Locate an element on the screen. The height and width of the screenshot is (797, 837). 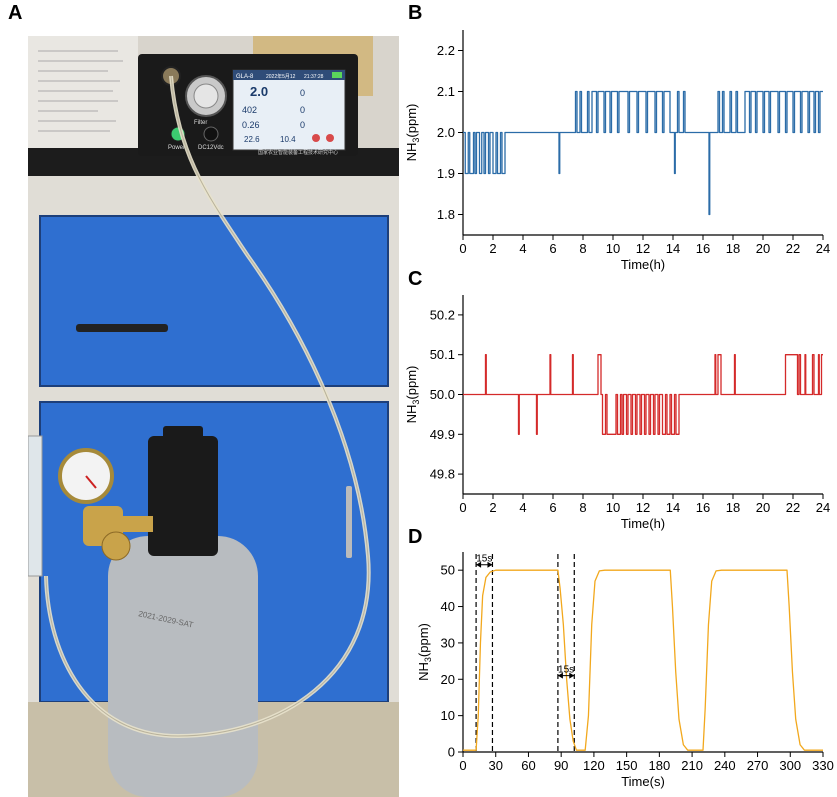
screen-main-value: 2.0 is located at coordinates (259, 91).